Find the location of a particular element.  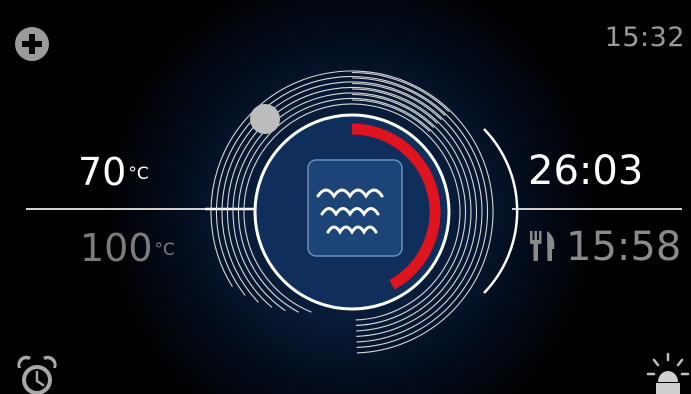

add-icon is located at coordinates (32, 44).